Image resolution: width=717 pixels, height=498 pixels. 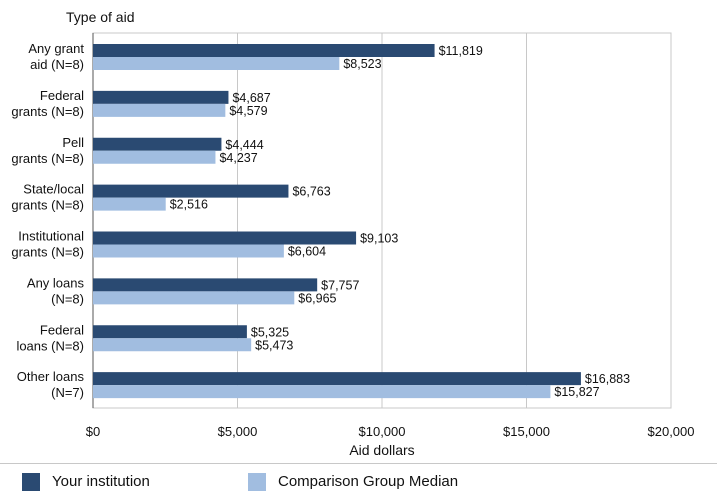 What do you see at coordinates (101, 481) in the screenshot?
I see `legend-label-your-institution: Your institution` at bounding box center [101, 481].